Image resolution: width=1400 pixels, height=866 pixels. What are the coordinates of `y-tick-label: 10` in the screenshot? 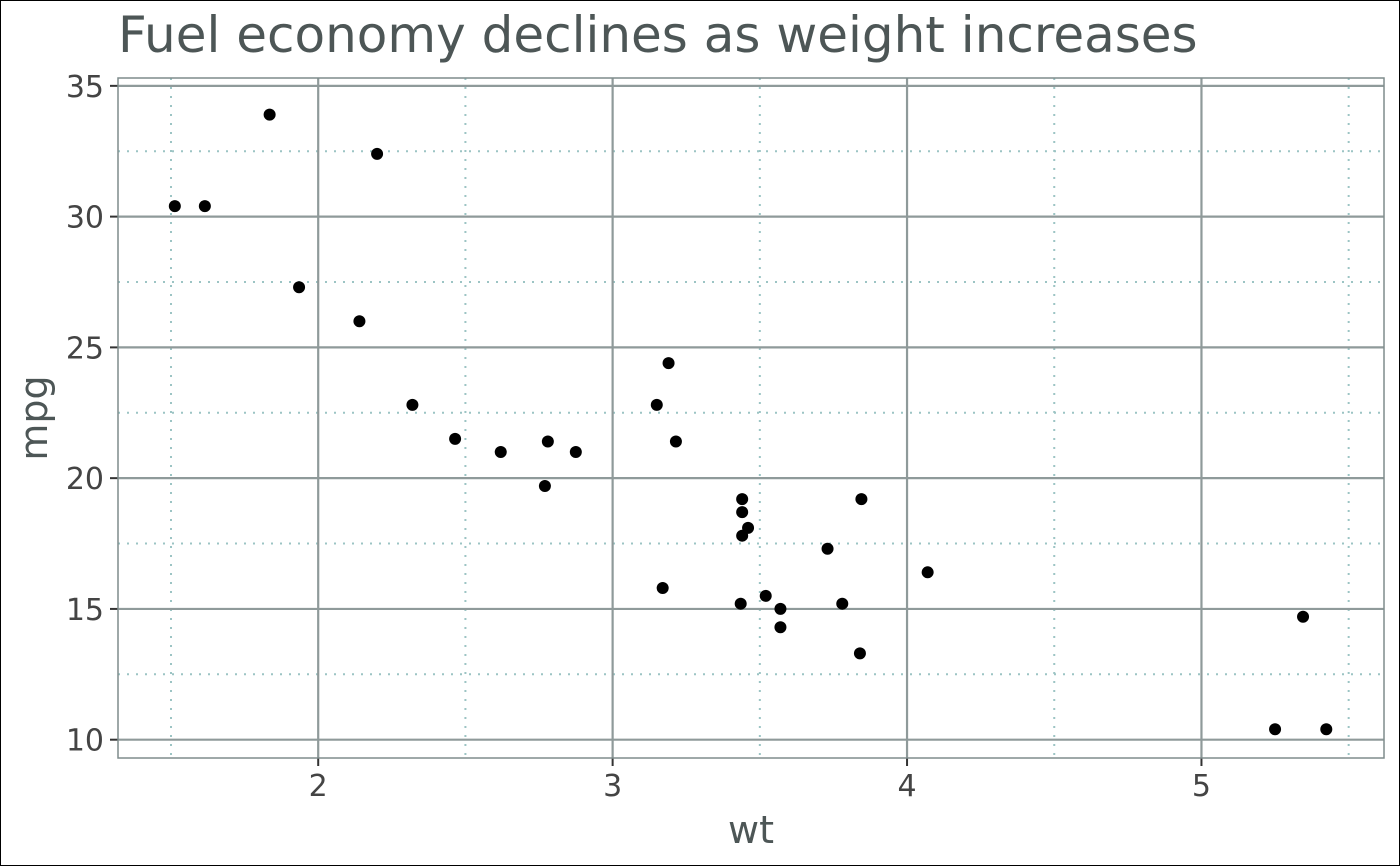 It's located at (85, 741).